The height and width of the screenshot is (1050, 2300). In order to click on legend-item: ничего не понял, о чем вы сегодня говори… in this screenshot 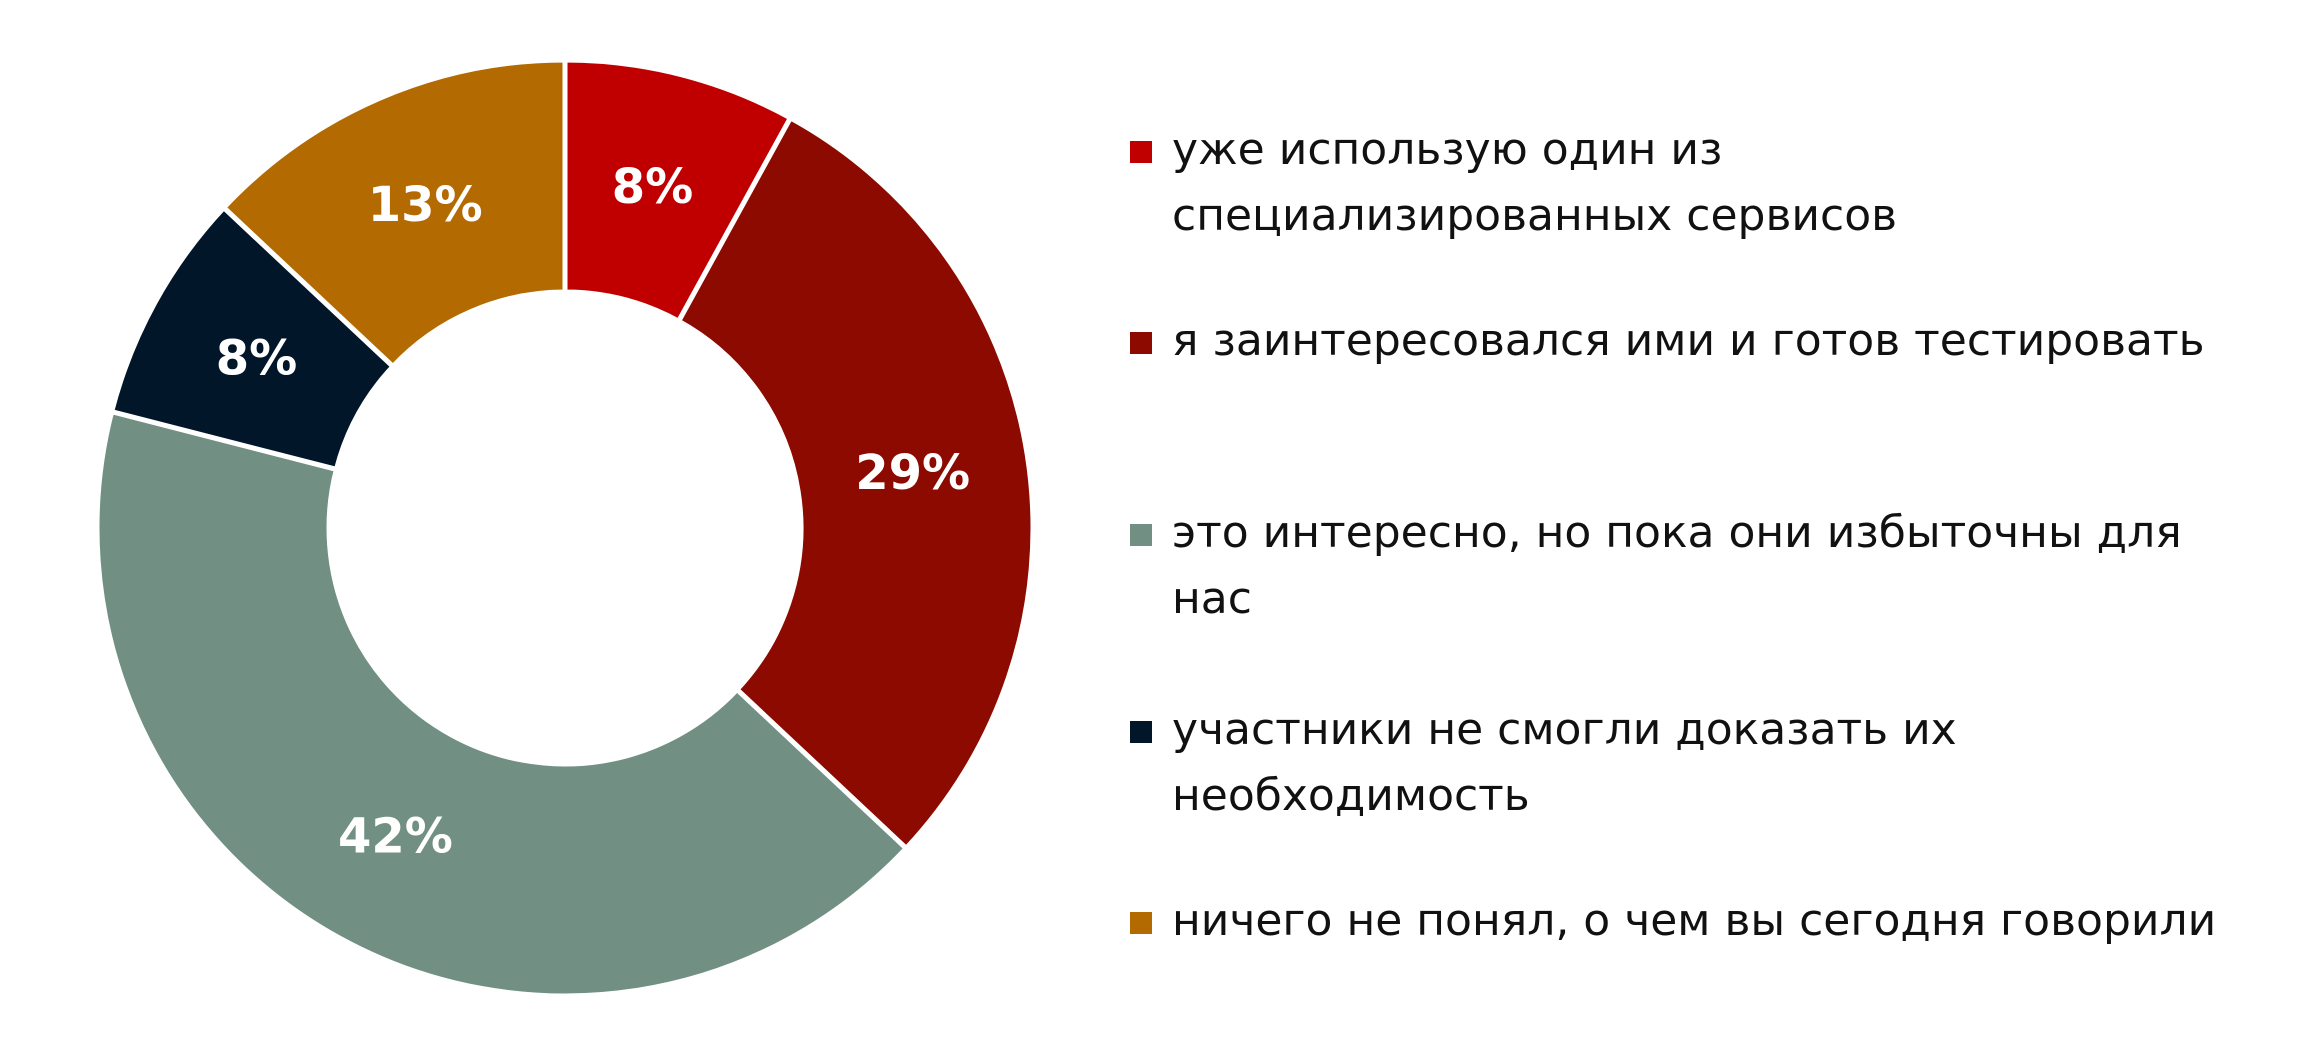, I will do `click(1701, 921)`.